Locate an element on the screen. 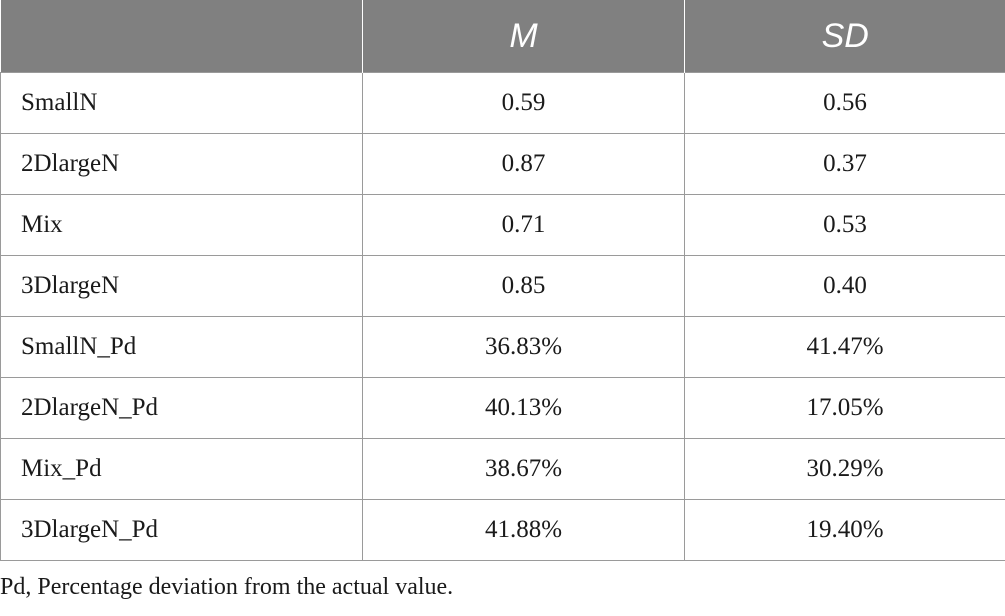 The width and height of the screenshot is (1005, 616). header-cell-mean: M is located at coordinates (523, 36).